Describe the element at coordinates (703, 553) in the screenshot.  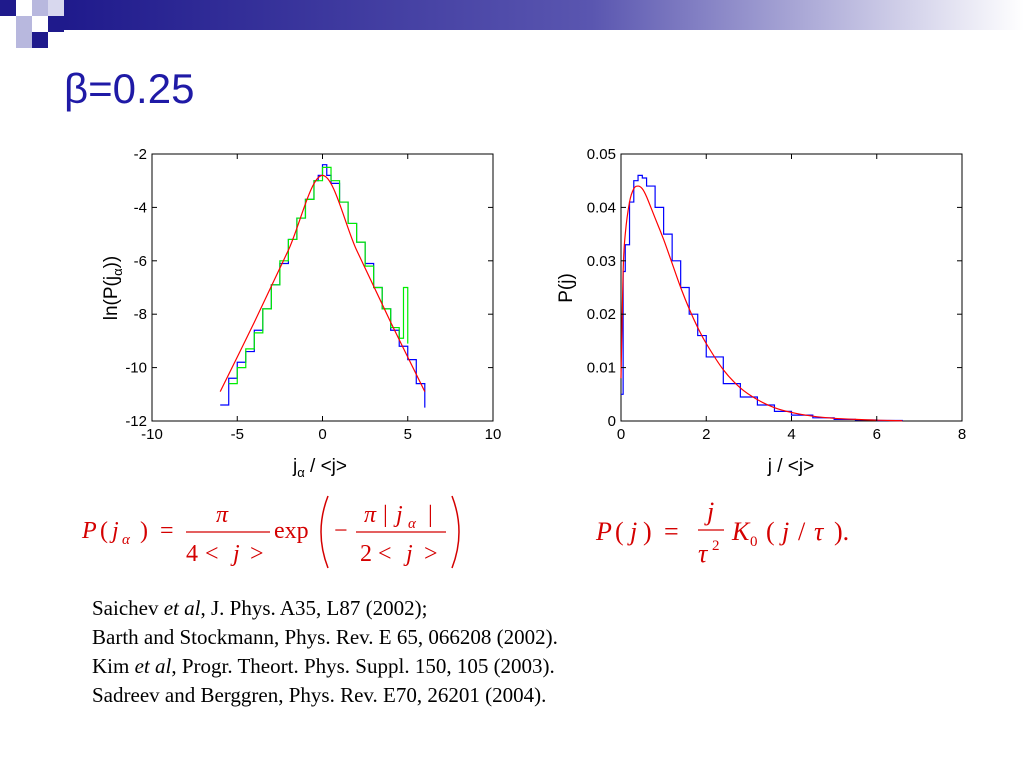
I see `formula-right-tau: τ` at that location.